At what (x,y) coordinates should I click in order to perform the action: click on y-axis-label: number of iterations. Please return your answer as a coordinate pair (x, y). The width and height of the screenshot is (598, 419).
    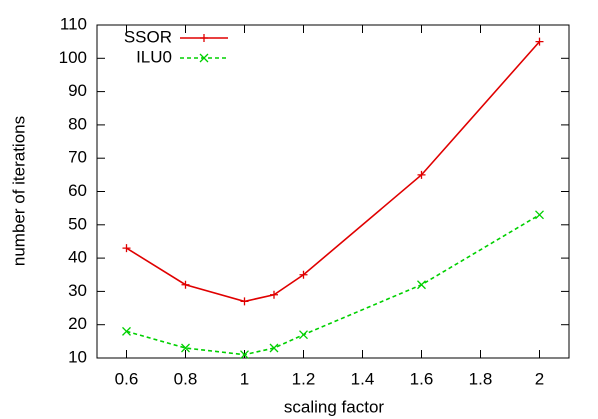
    Looking at the image, I should click on (18, 191).